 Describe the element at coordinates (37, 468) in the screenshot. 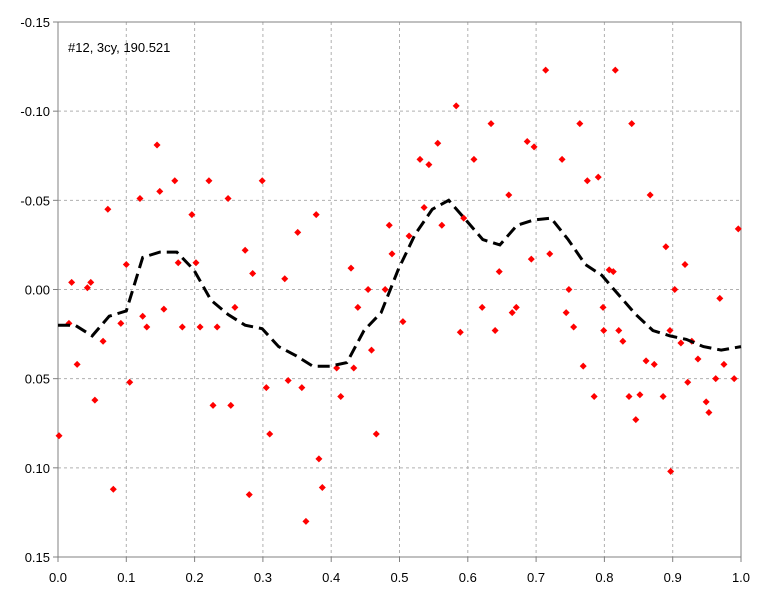

I see `y-tick-label: 0.10` at that location.